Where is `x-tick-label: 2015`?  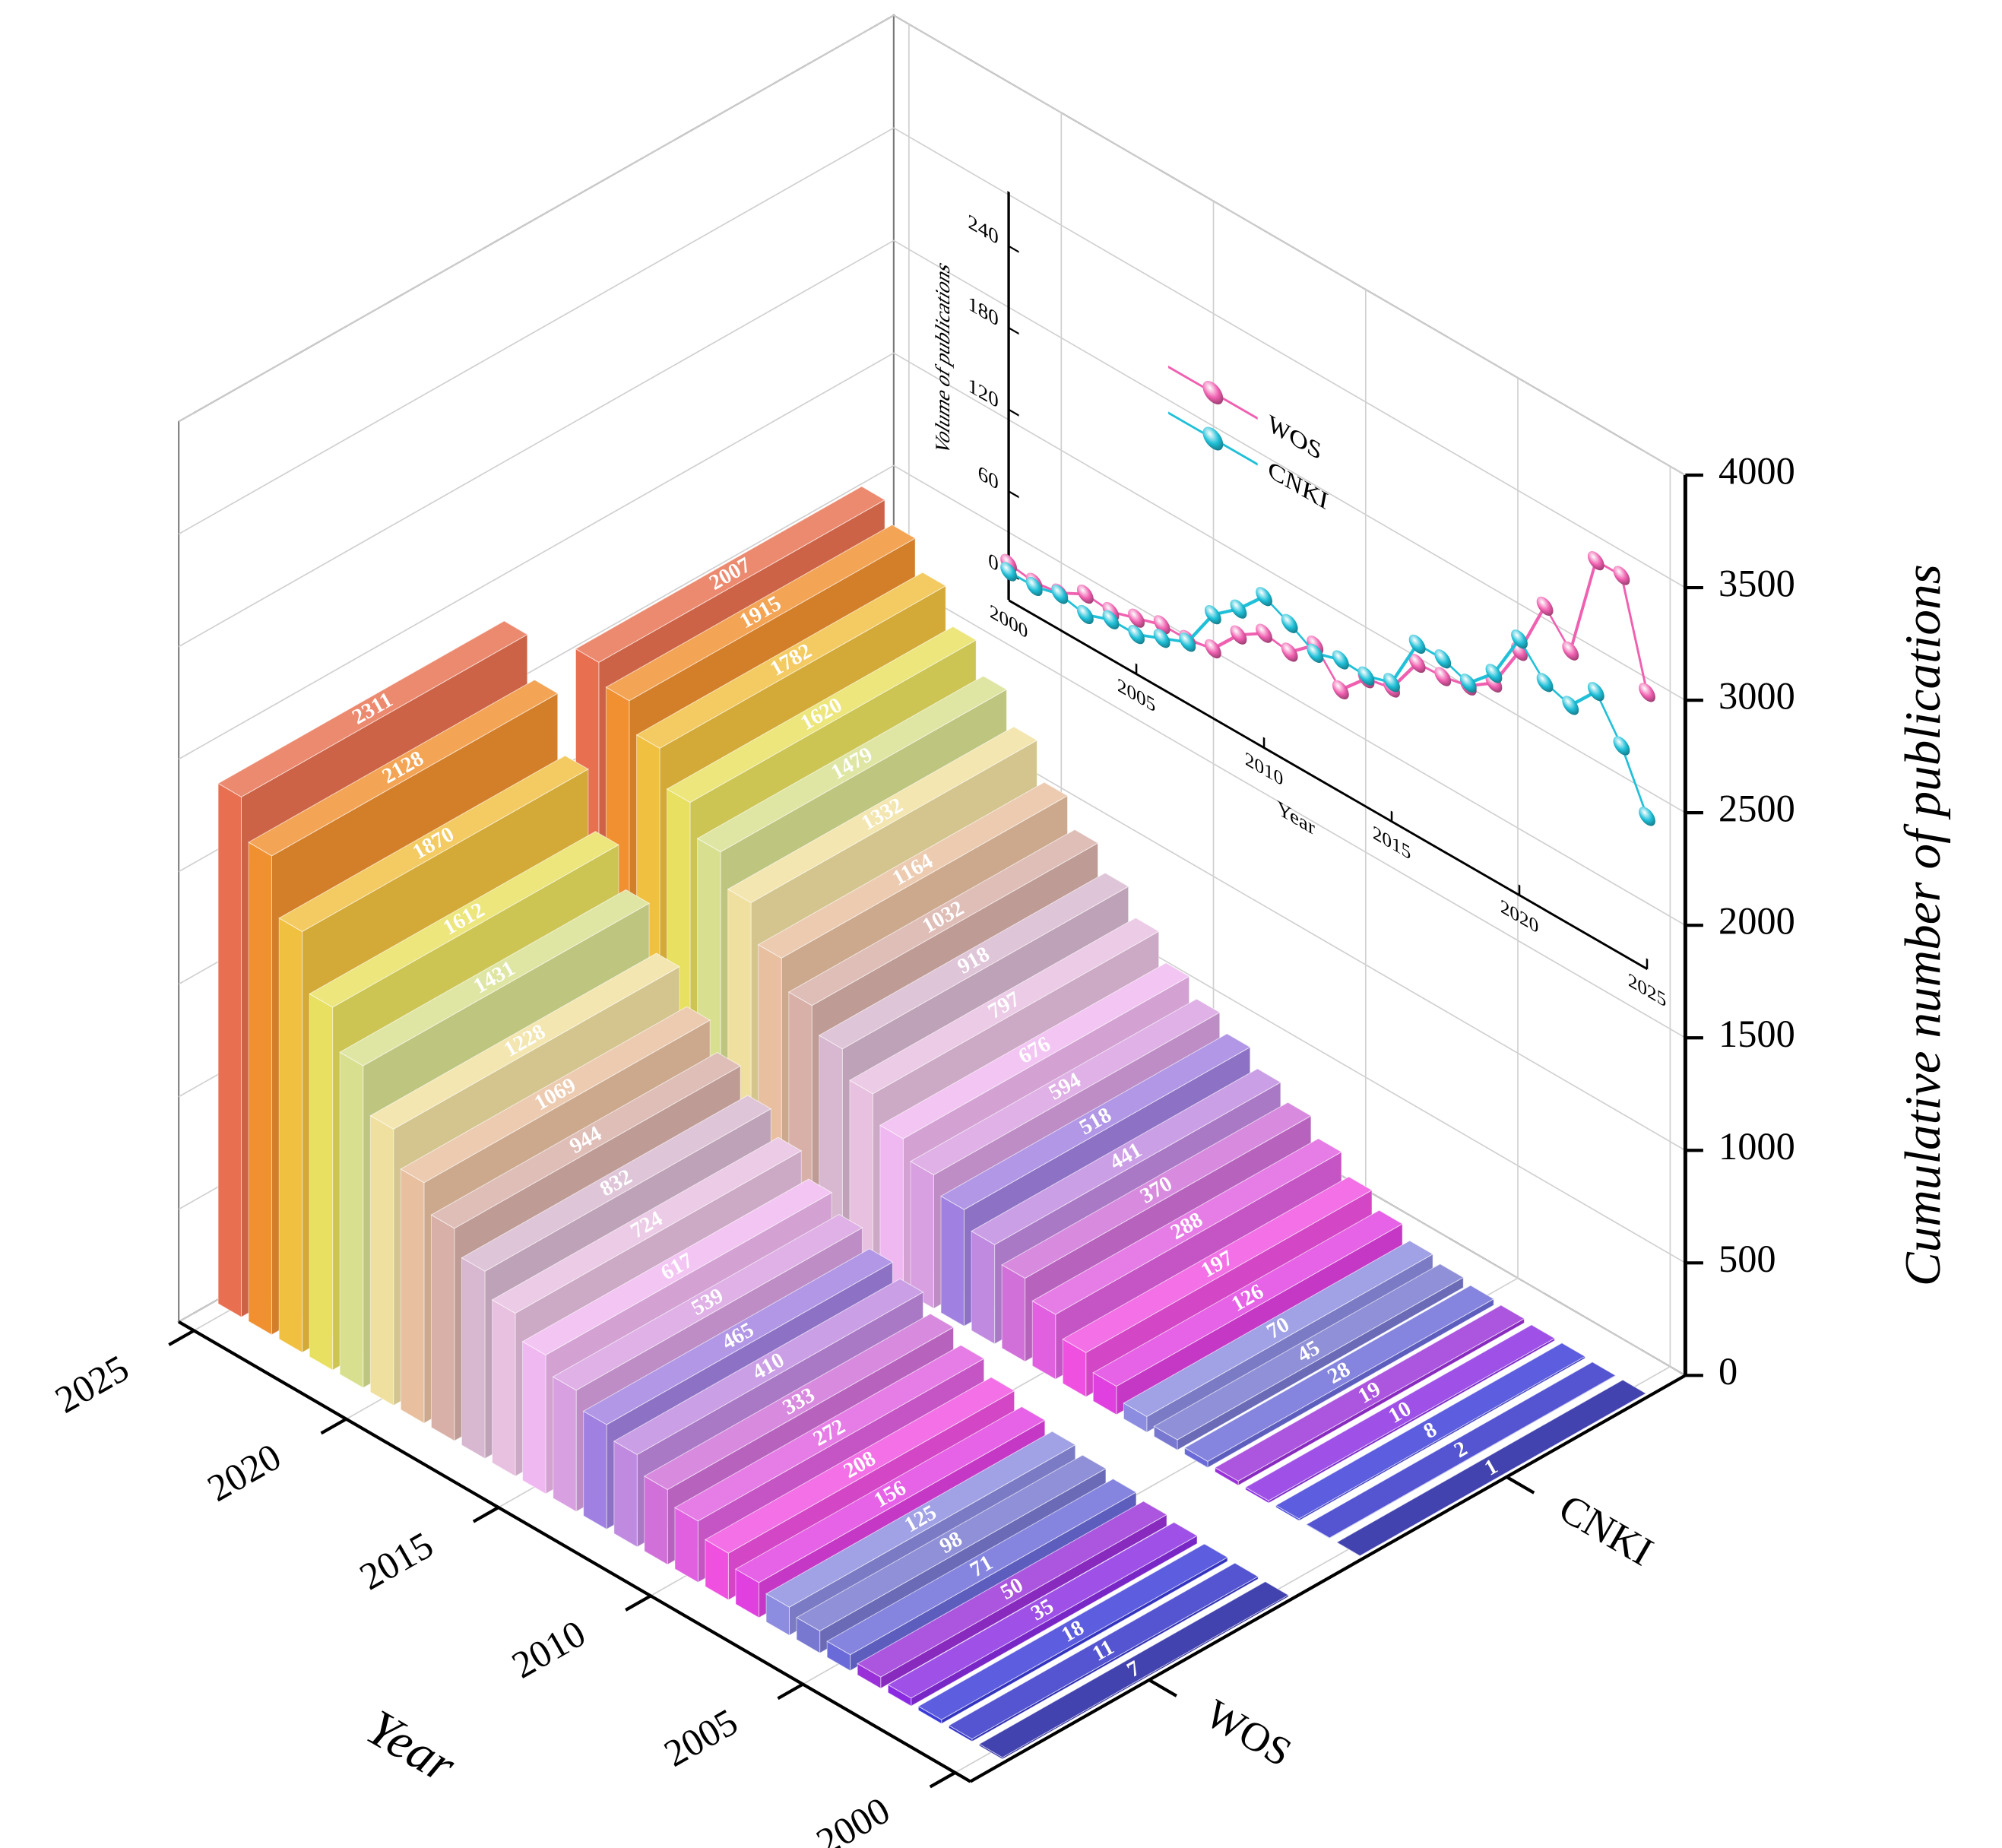
x-tick-label: 2015 is located at coordinates (396, 1560).